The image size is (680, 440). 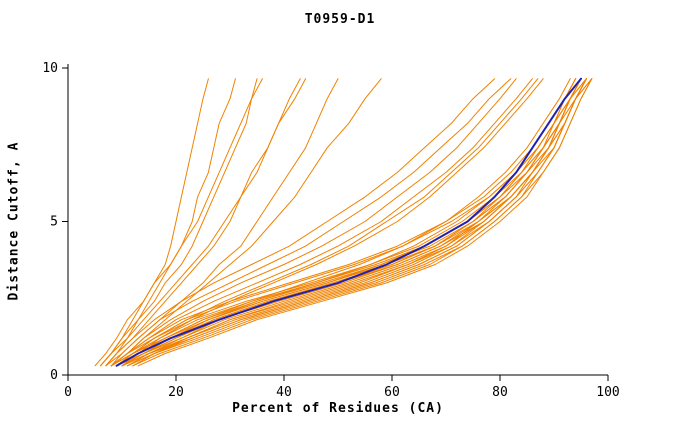 What do you see at coordinates (338, 408) in the screenshot?
I see `x-axis-label: Percent of Residues (CA)` at bounding box center [338, 408].